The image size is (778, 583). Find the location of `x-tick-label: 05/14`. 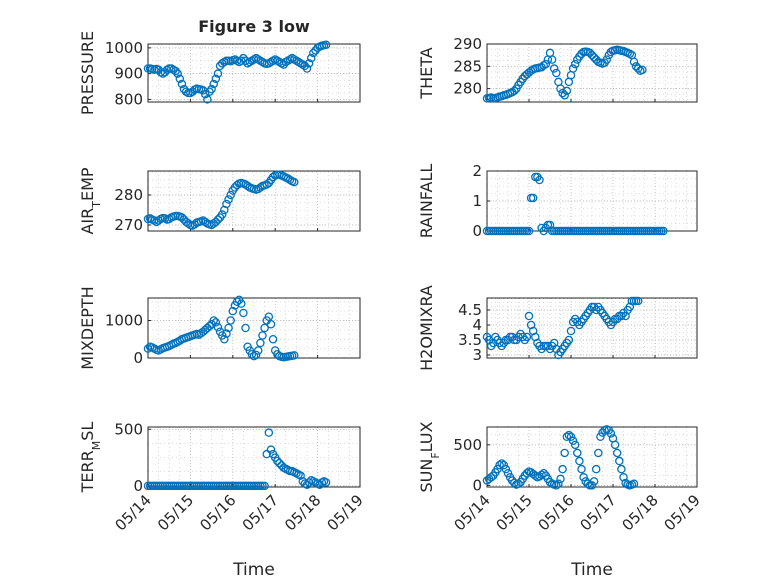

x-tick-label: 05/14 is located at coordinates (472, 512).